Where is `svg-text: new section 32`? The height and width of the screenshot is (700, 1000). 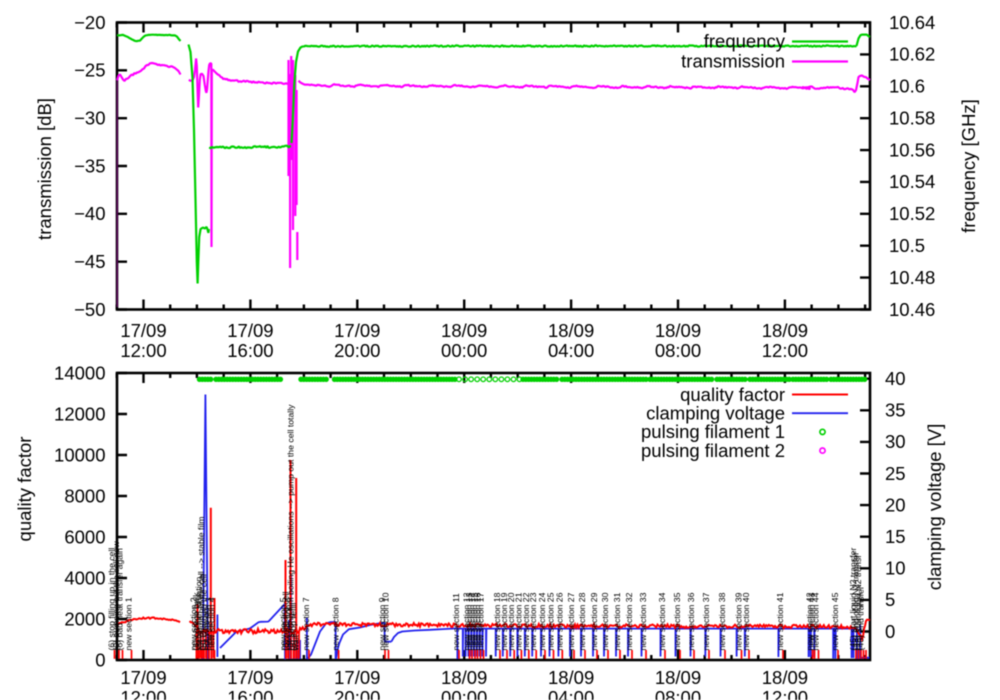
svg-text: new section 32 is located at coordinates (629, 621).